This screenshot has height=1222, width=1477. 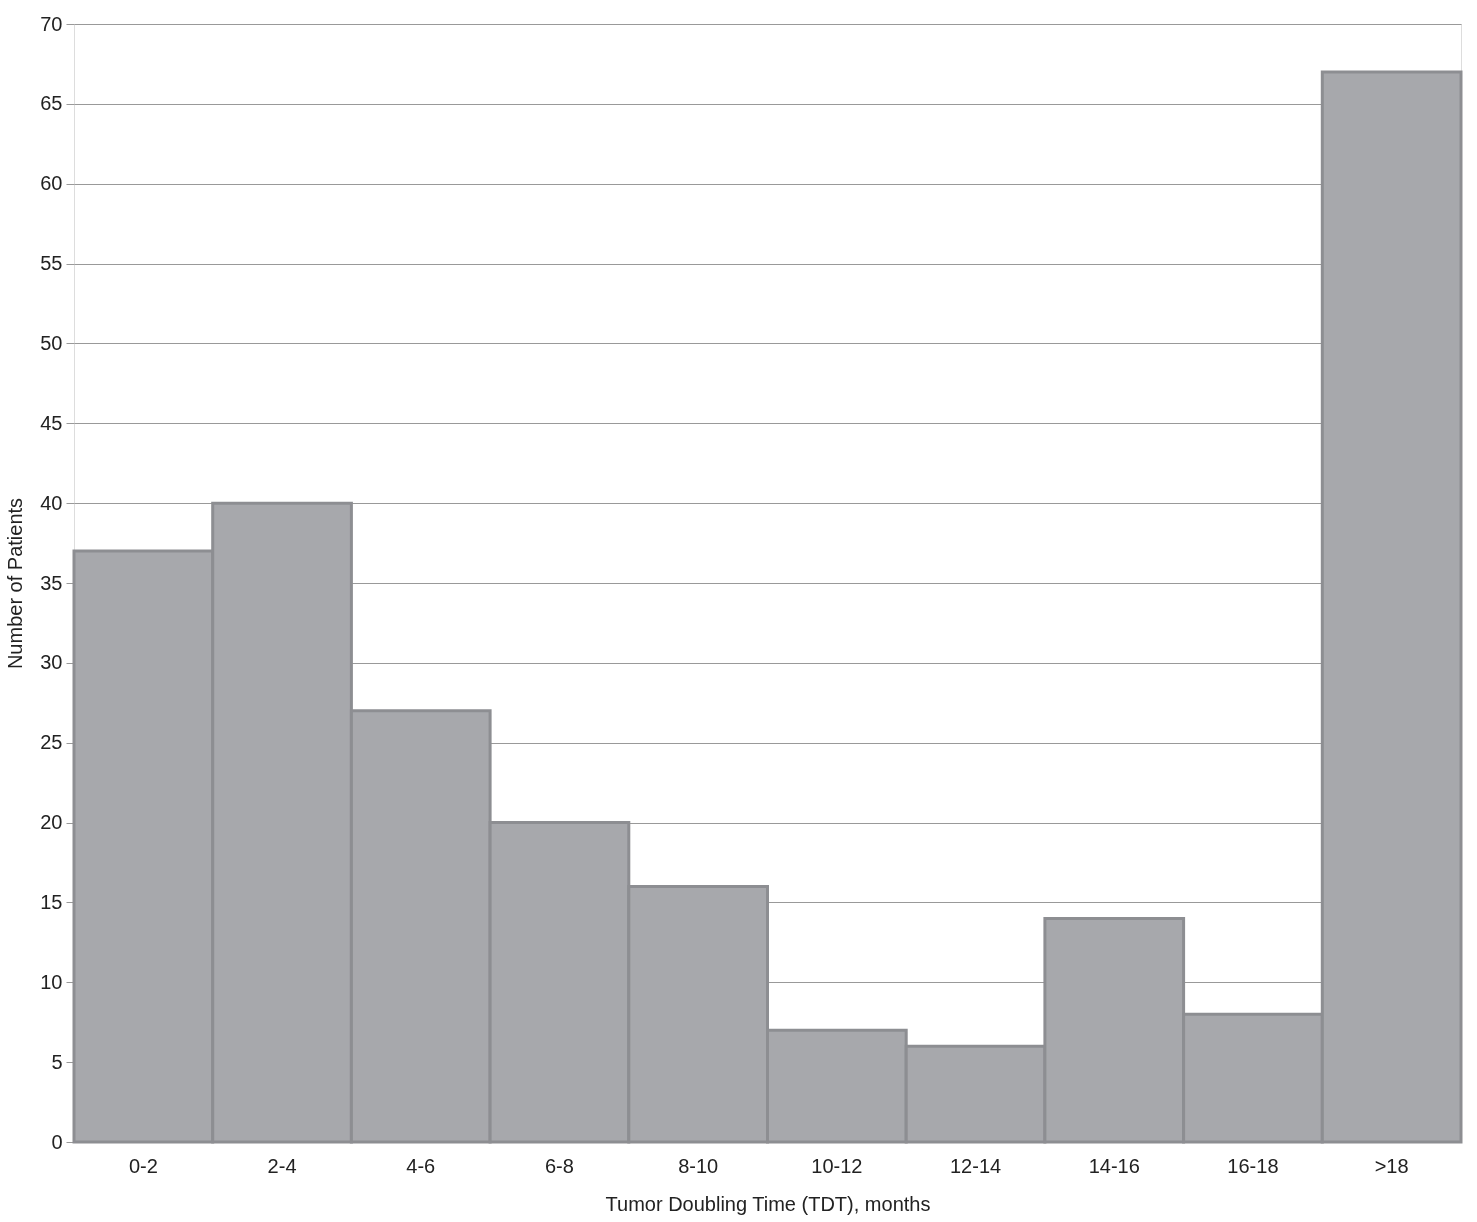 What do you see at coordinates (975, 1165) in the screenshot?
I see `x-tick-label: 12-14` at bounding box center [975, 1165].